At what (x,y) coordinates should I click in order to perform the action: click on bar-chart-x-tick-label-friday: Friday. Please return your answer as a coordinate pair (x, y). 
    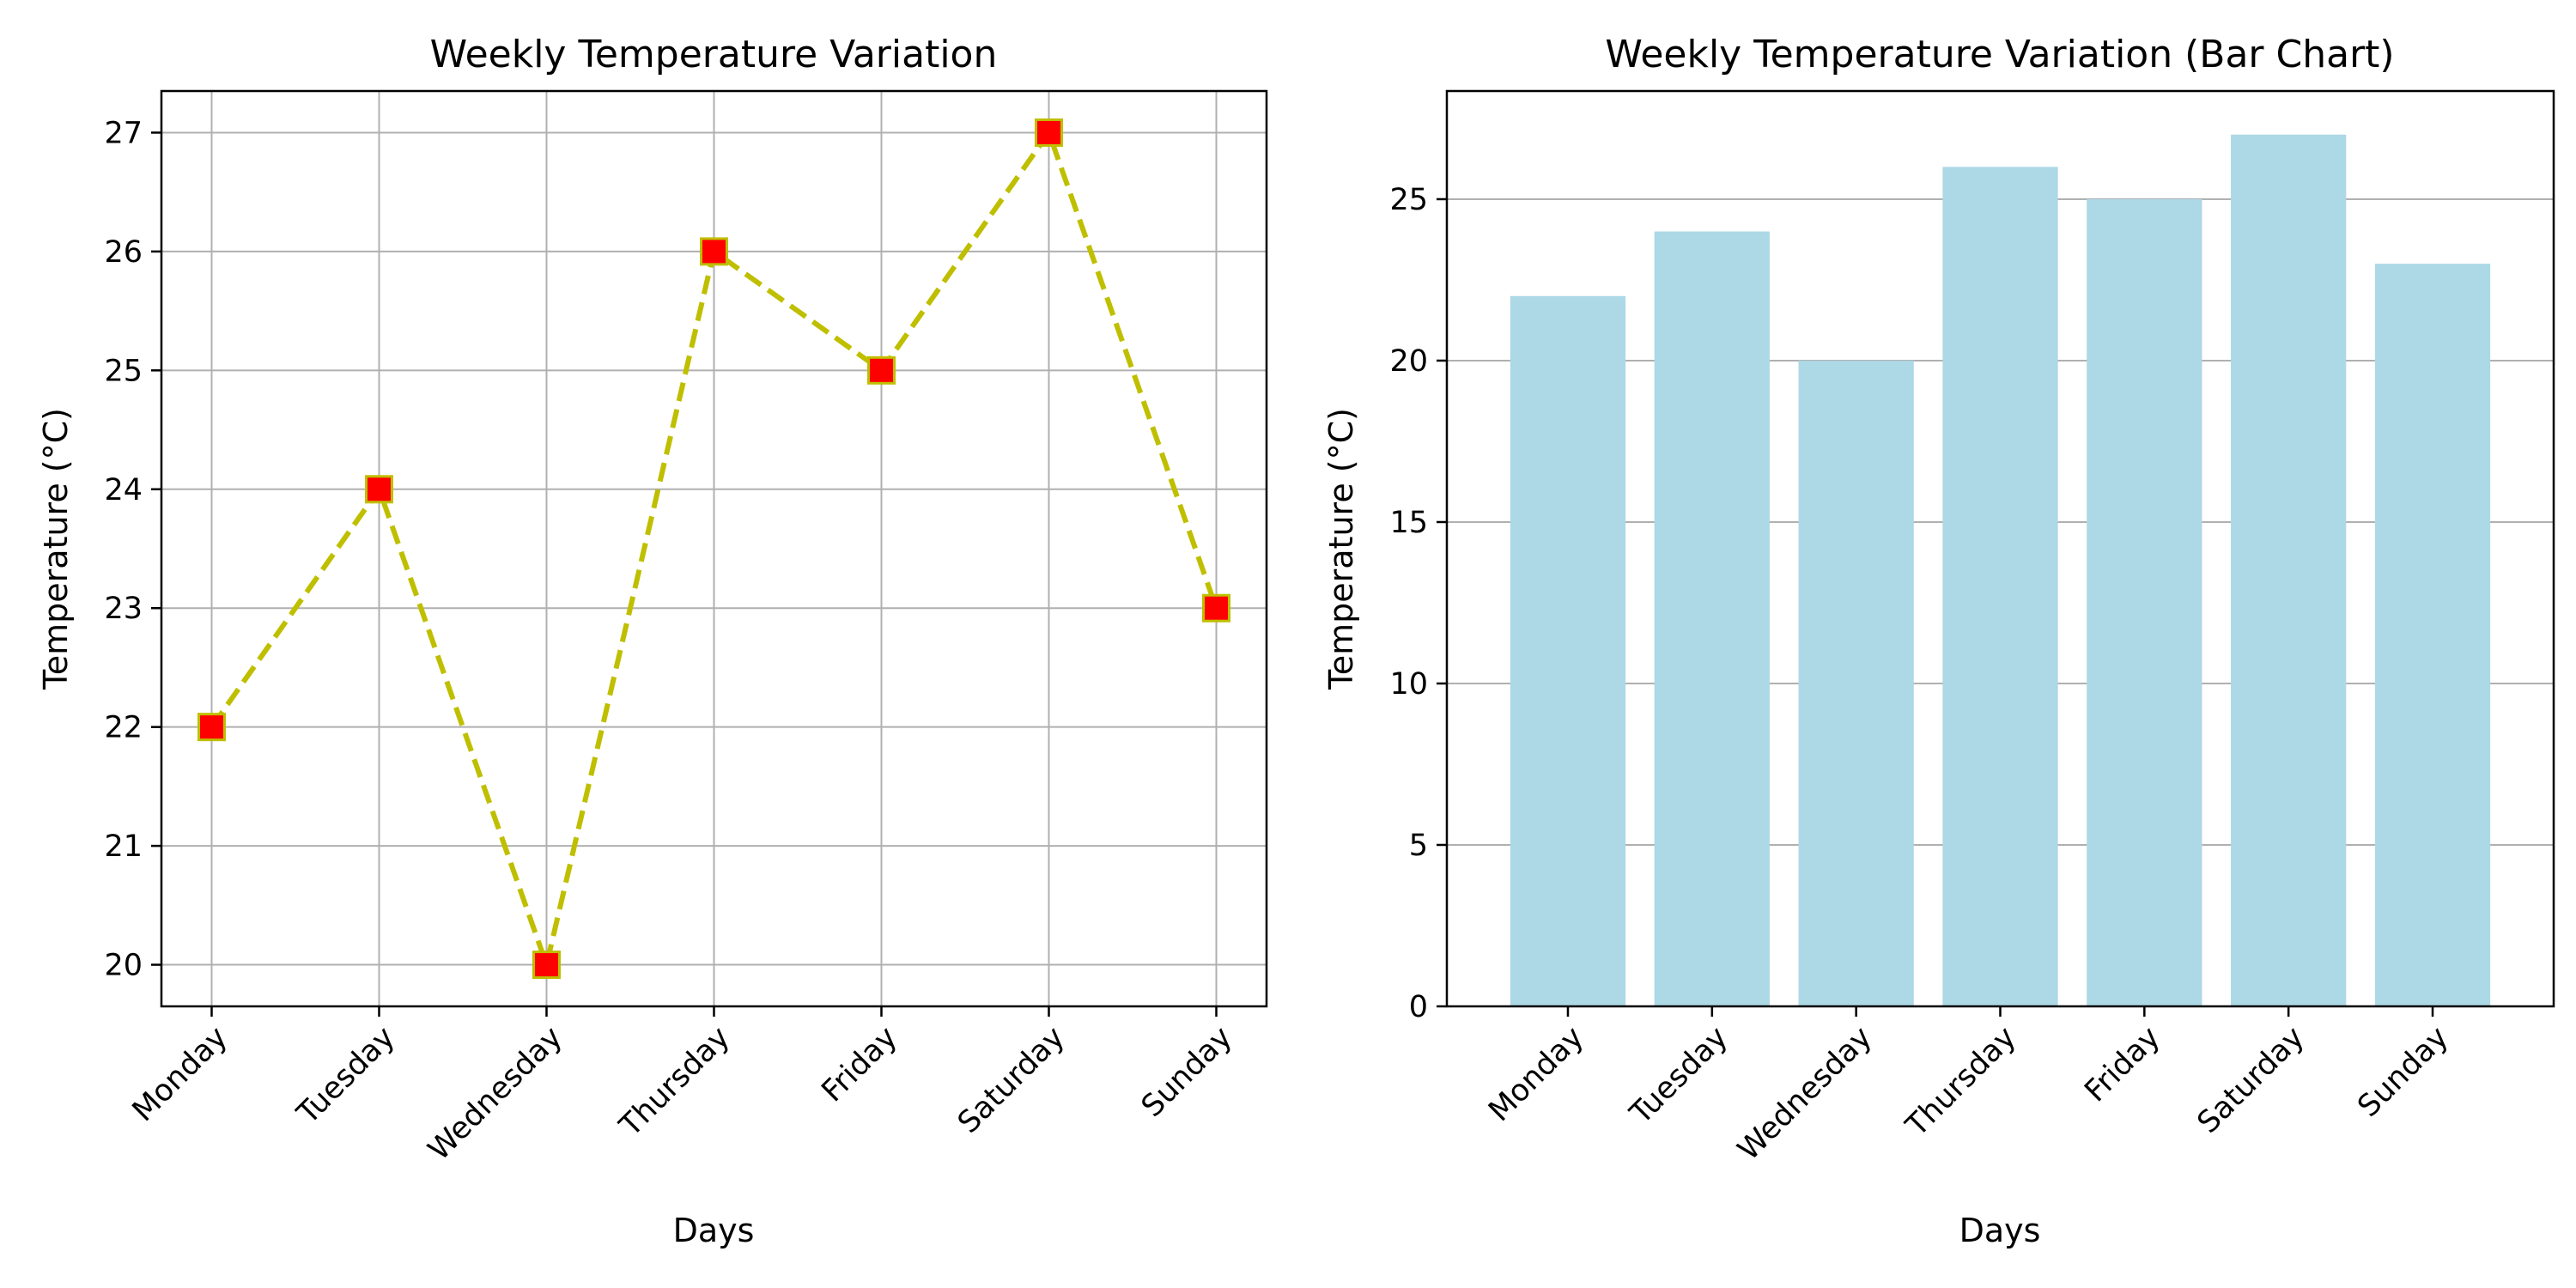
    Looking at the image, I should click on (2122, 1064).